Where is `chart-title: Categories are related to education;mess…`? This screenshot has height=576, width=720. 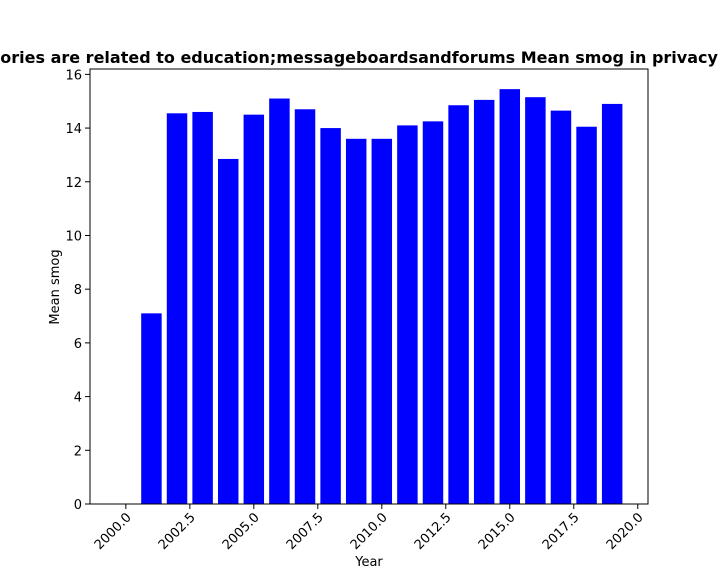 chart-title: Categories are related to education;mess… is located at coordinates (360, 57).